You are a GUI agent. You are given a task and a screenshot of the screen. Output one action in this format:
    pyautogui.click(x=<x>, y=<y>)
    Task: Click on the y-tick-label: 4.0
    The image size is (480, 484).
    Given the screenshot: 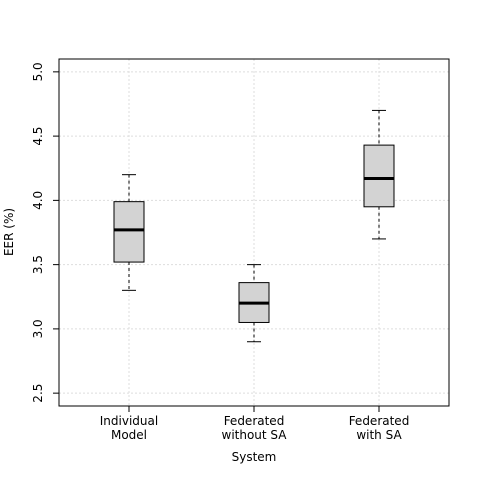 What is the action you would take?
    pyautogui.click(x=38, y=200)
    